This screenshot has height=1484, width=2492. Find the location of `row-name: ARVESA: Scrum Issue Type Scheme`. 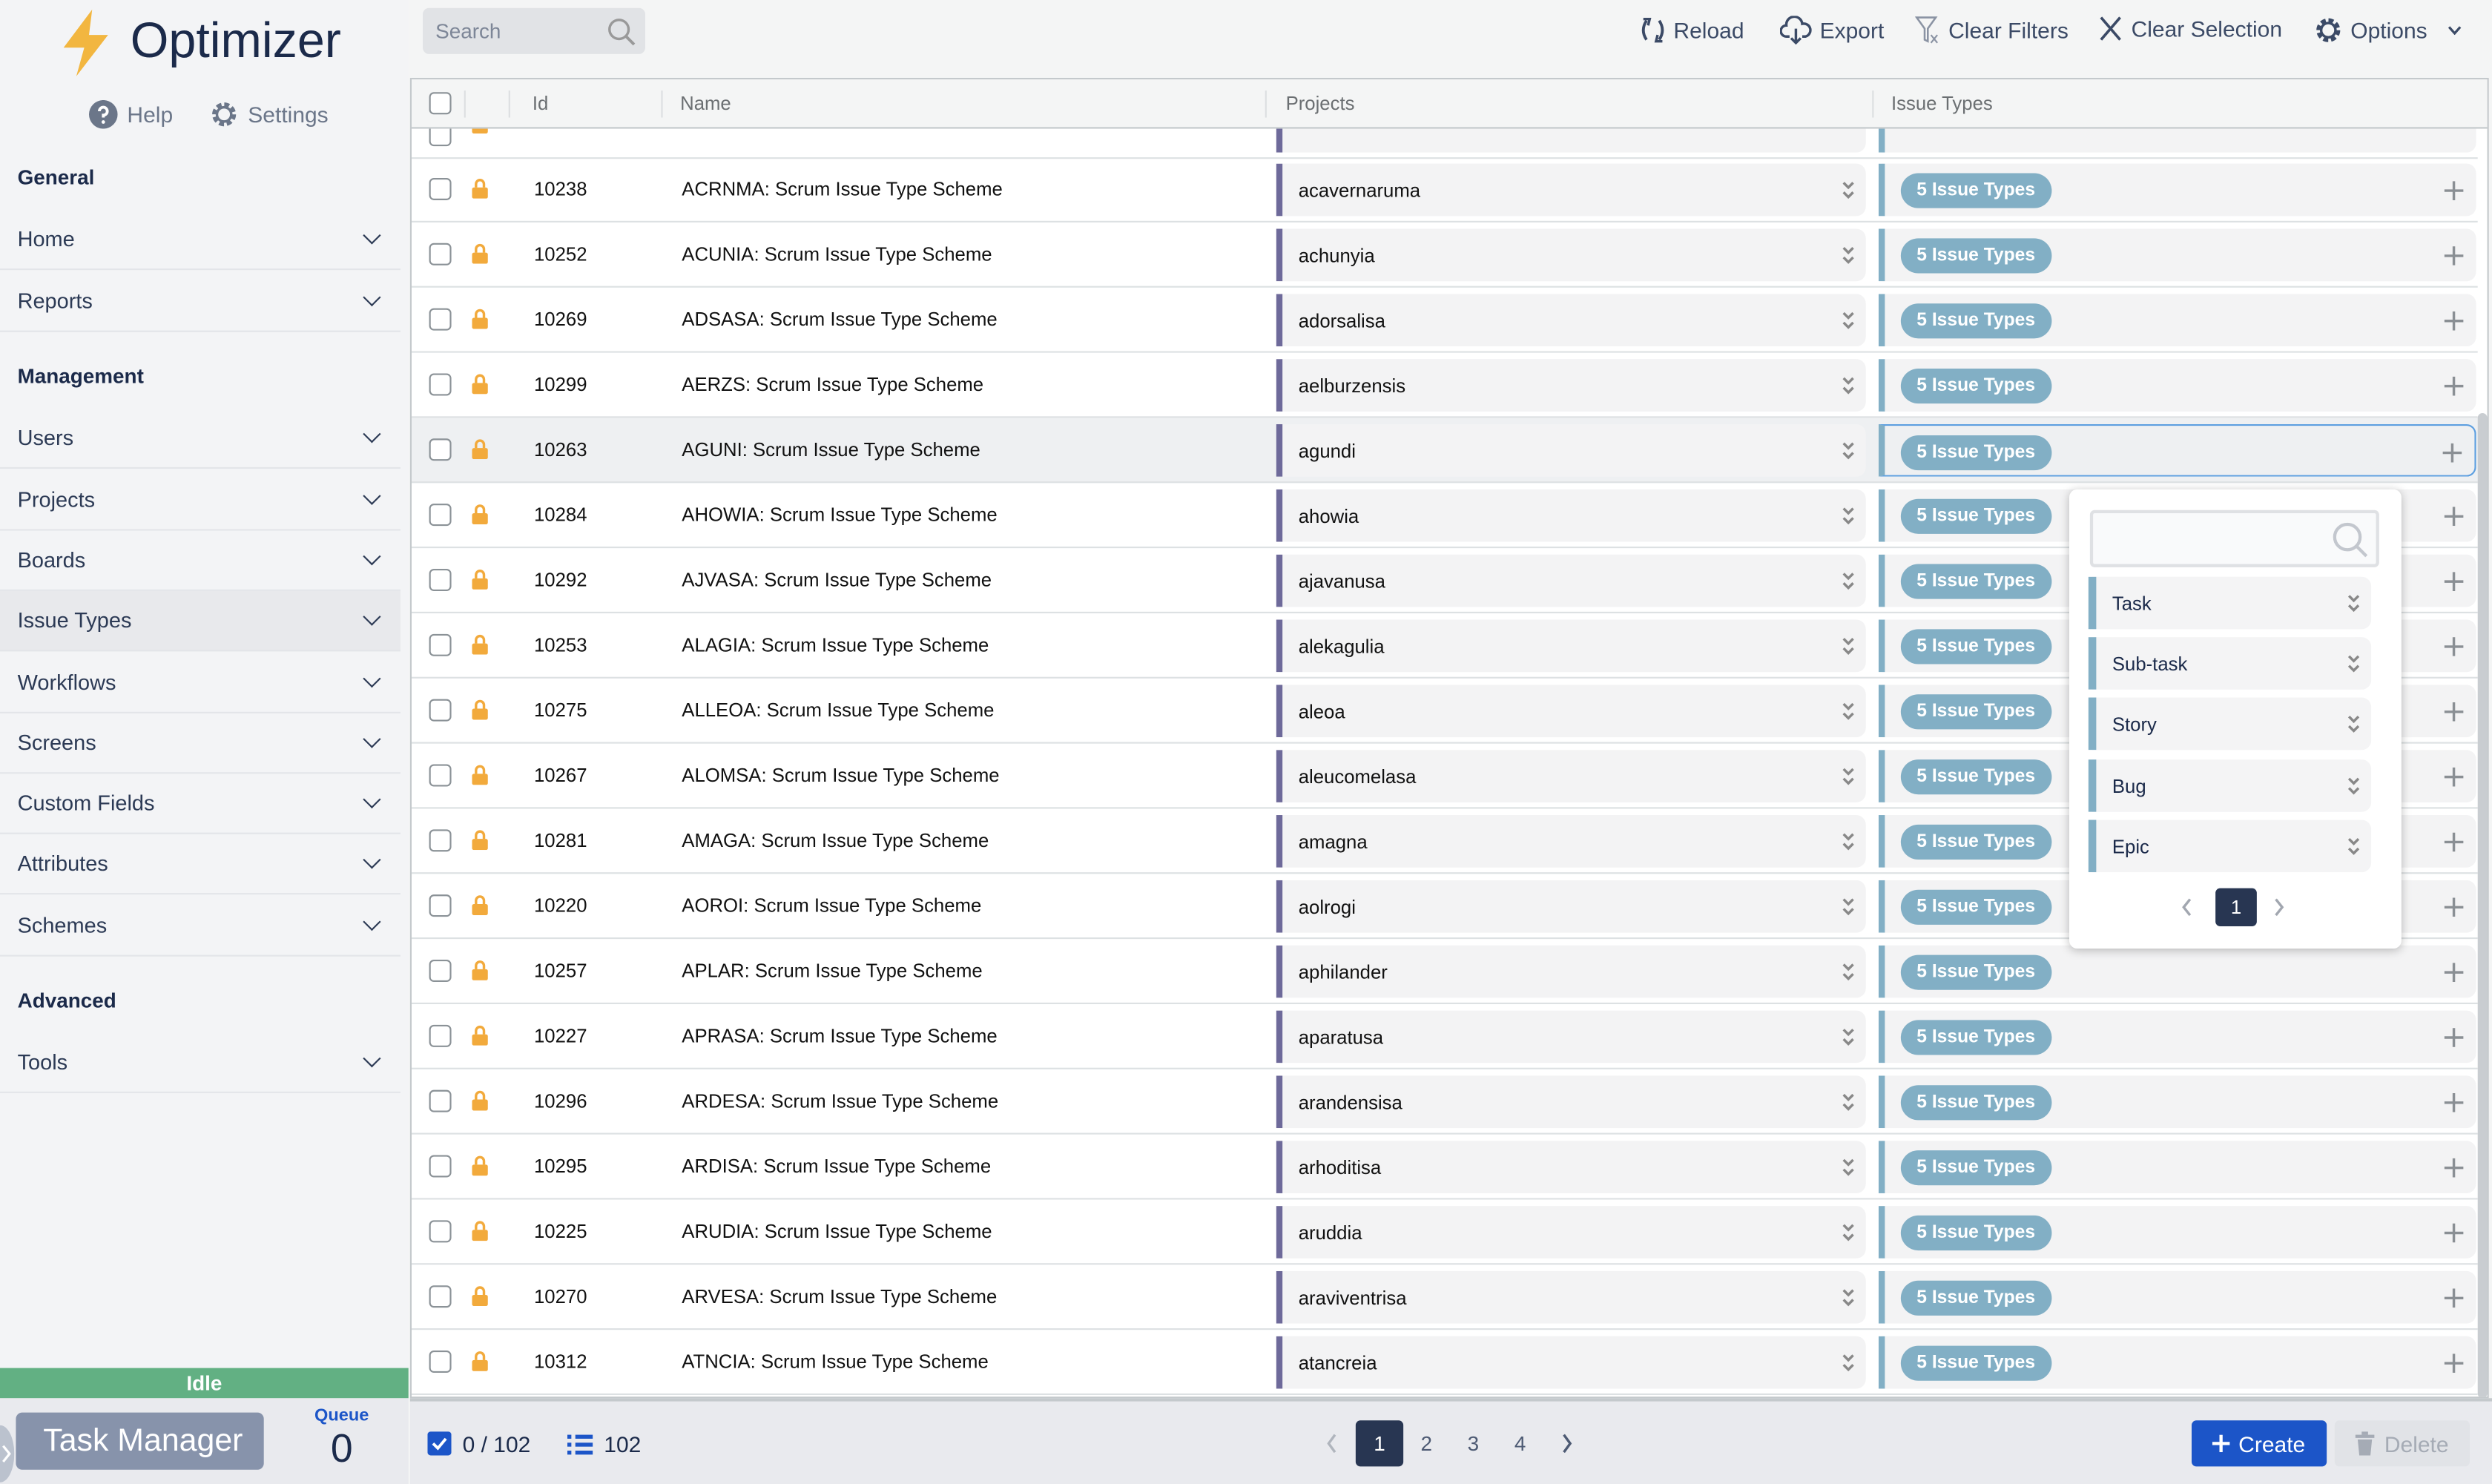

row-name: ARVESA: Scrum Issue Type Scheme is located at coordinates (840, 1297).